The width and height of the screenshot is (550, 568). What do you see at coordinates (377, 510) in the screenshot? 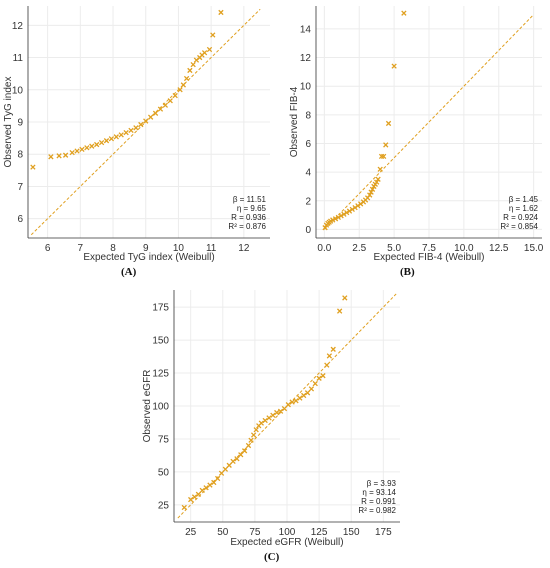
I see `stat-annotation: R² = 0.982` at bounding box center [377, 510].